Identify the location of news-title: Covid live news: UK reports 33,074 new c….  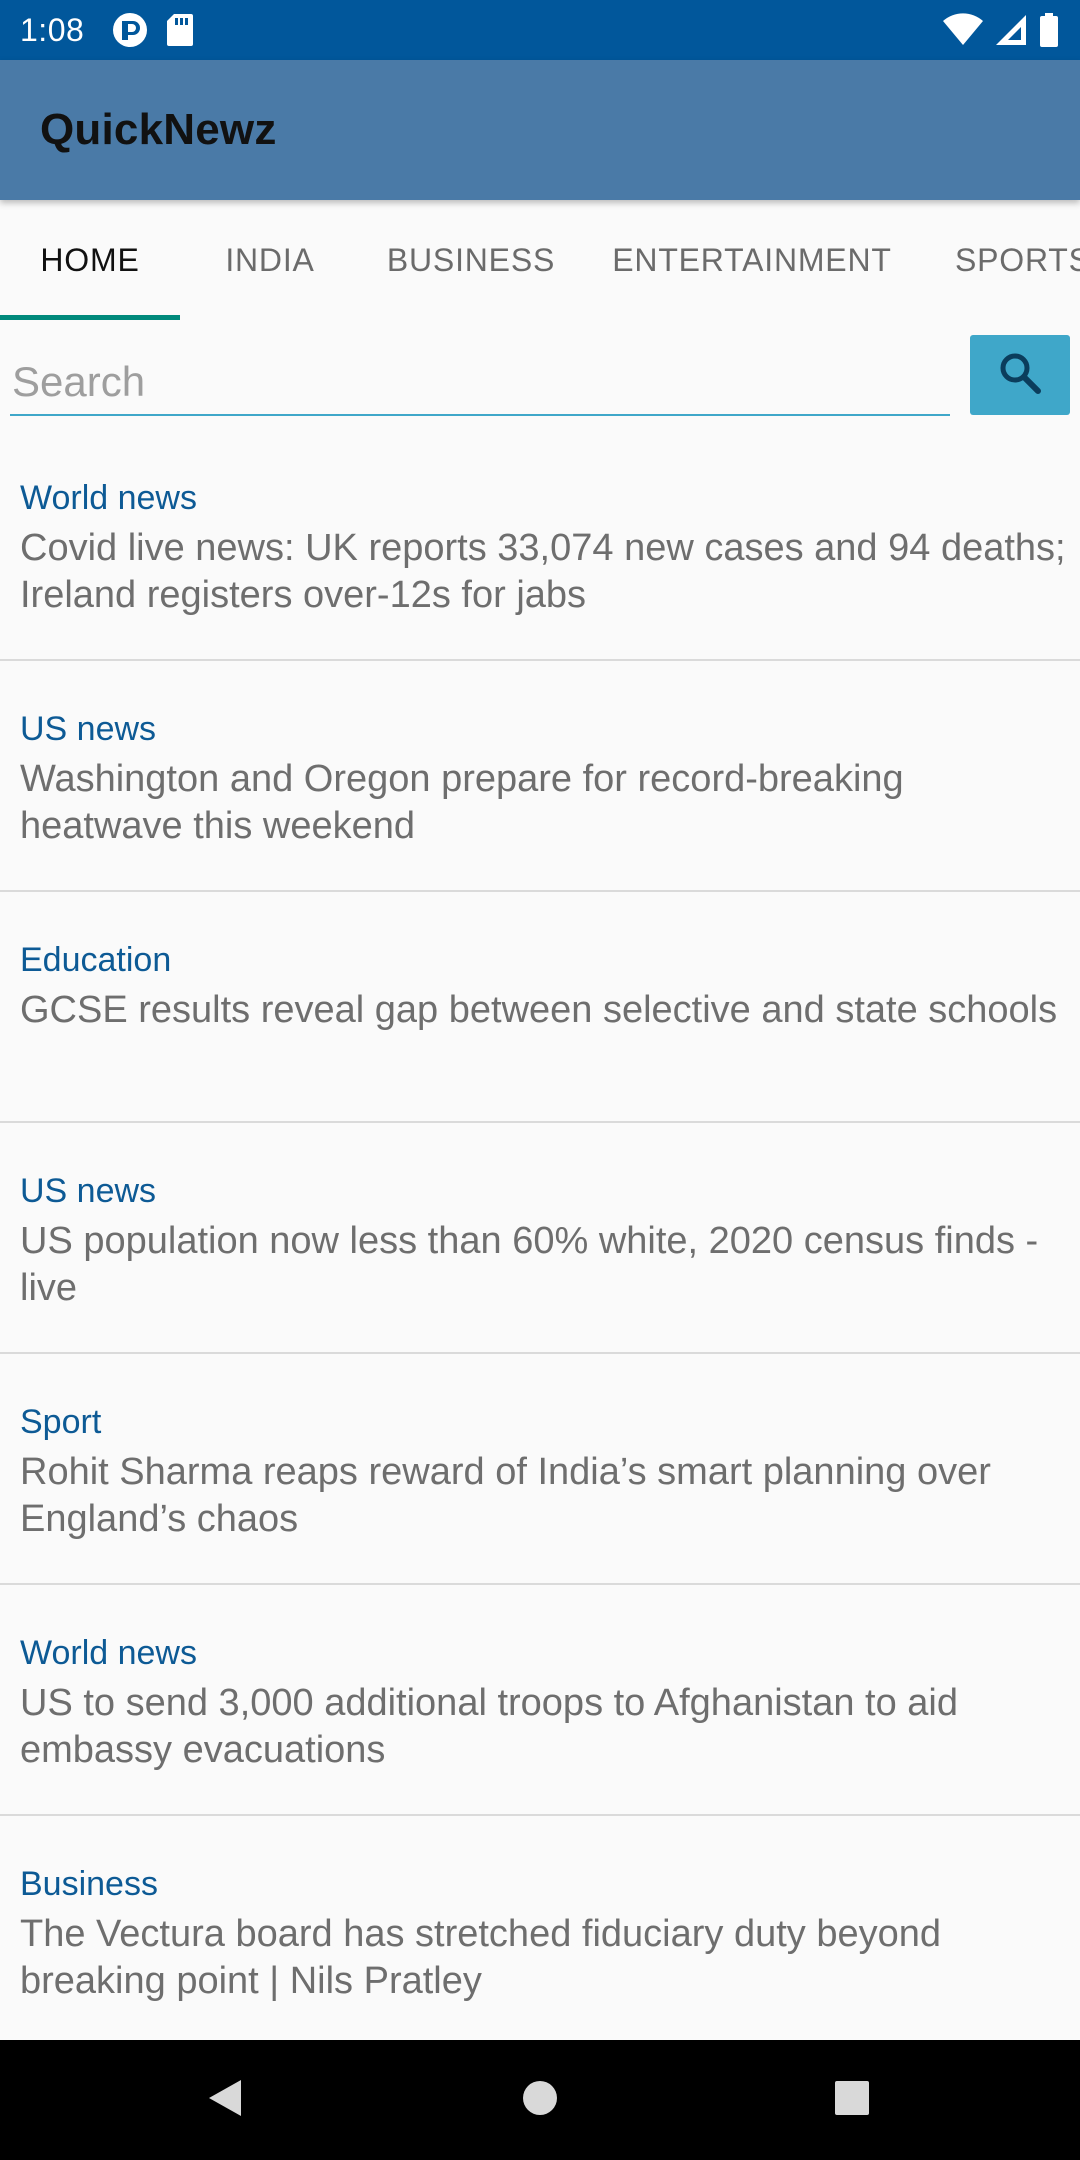
(543, 571).